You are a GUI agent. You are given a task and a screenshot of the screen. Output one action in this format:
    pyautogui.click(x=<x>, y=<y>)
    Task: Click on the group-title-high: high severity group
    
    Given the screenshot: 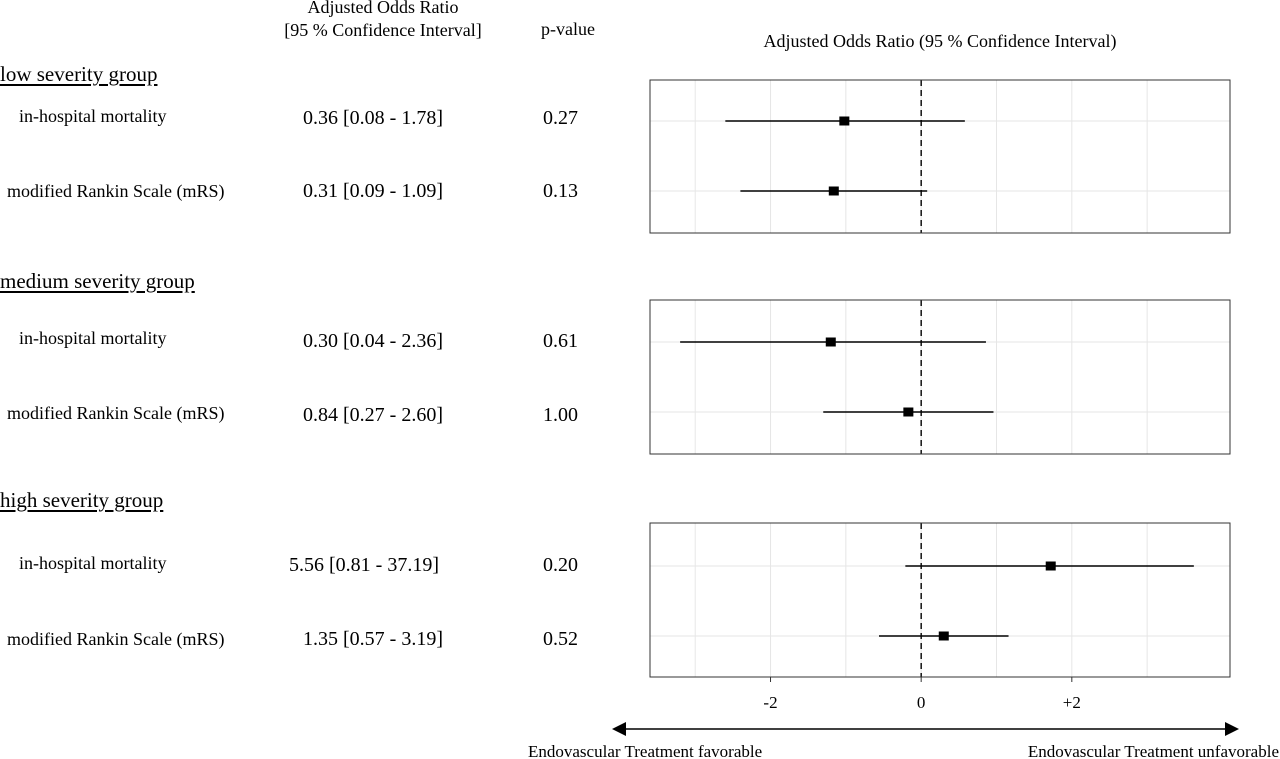 What is the action you would take?
    pyautogui.click(x=82, y=500)
    